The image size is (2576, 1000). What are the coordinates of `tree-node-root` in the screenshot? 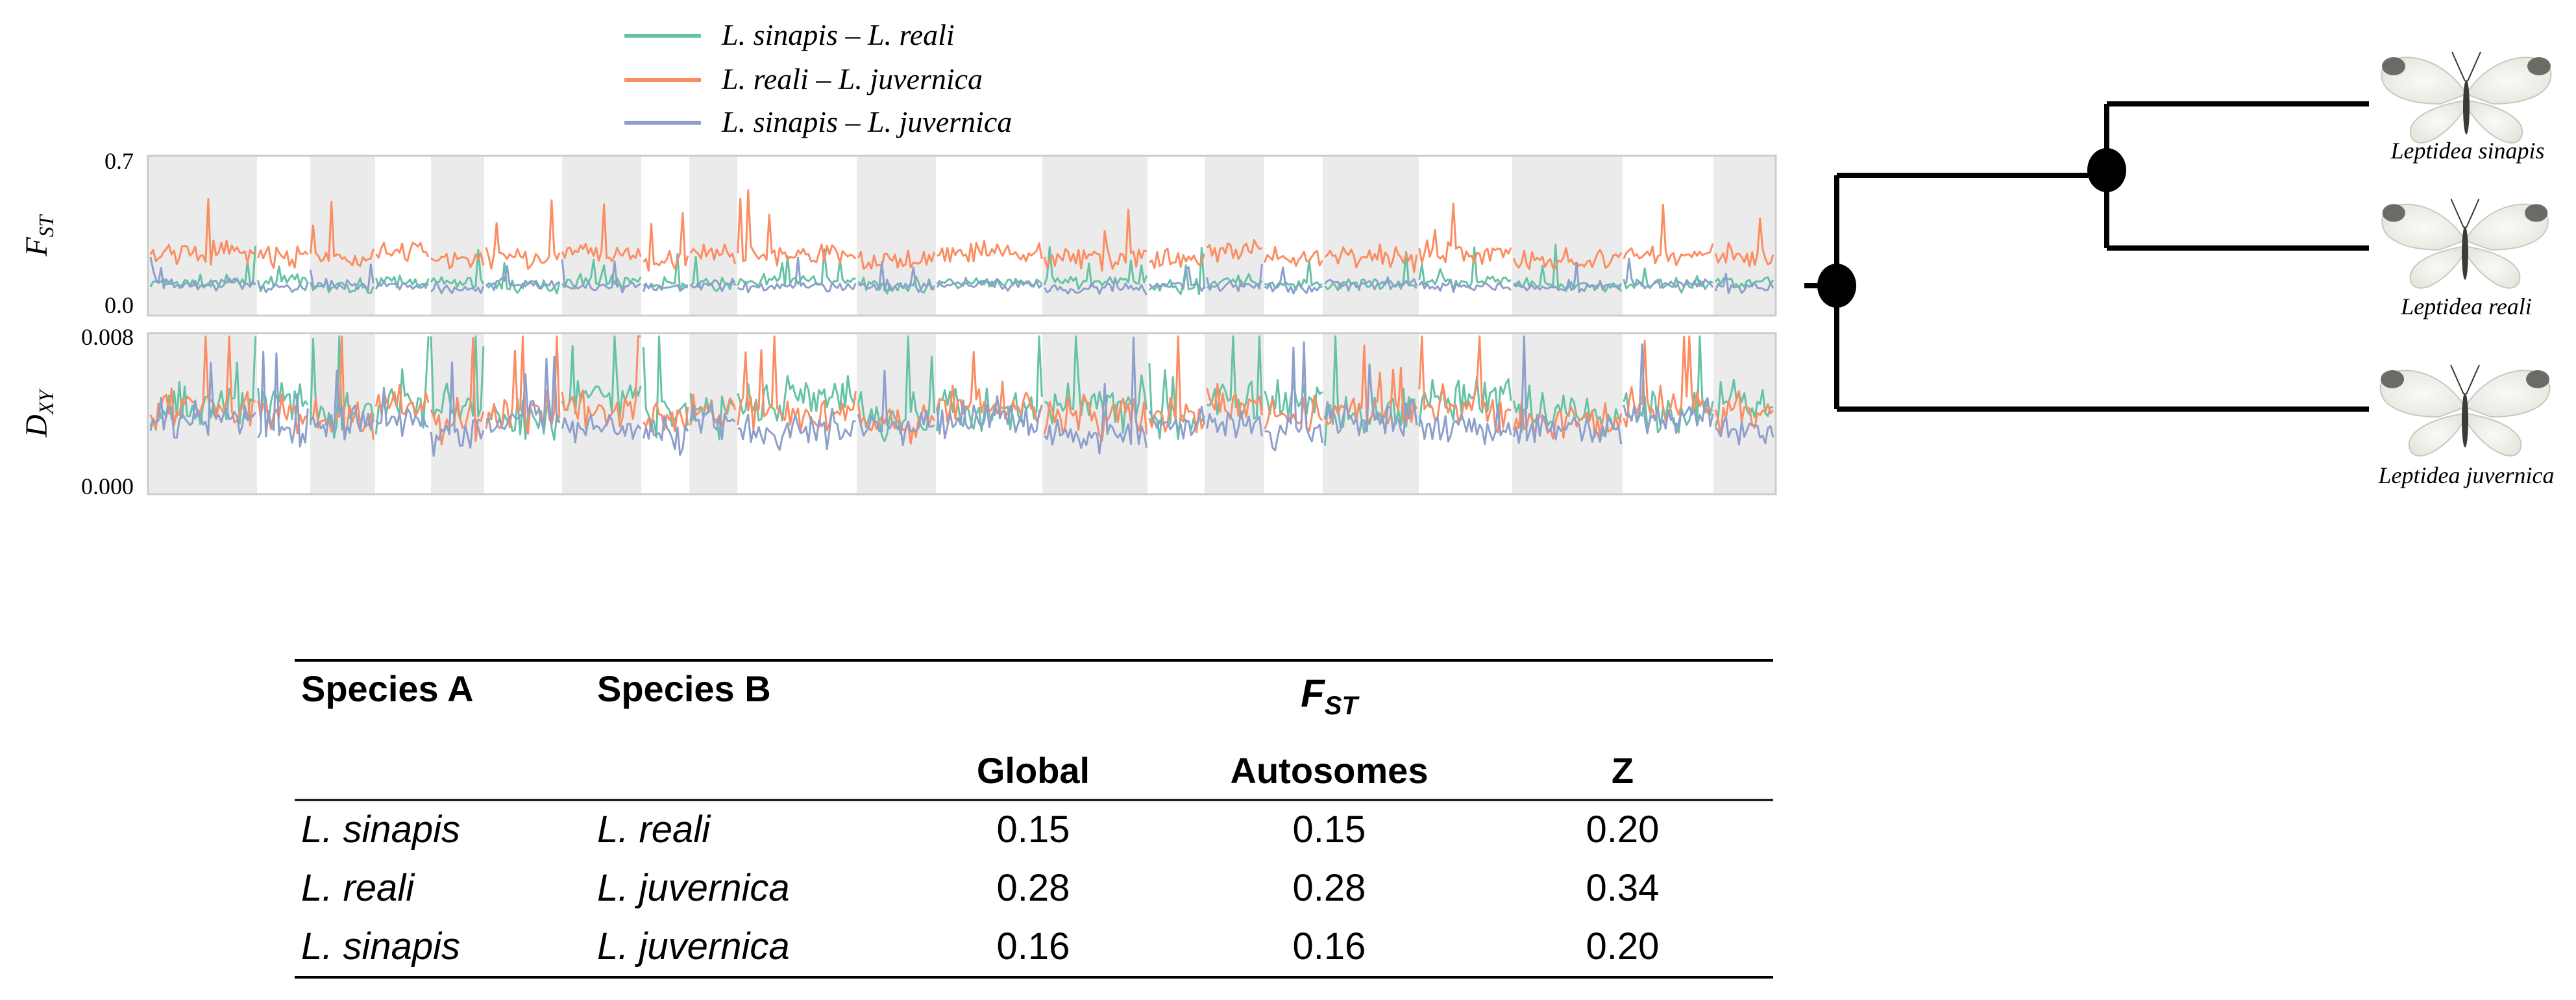 It's located at (1836, 286).